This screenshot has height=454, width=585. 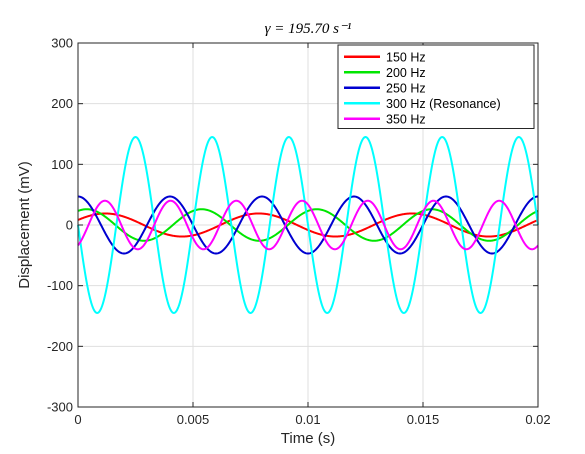 I want to click on x-tick-label: 0.005, so click(x=193, y=419).